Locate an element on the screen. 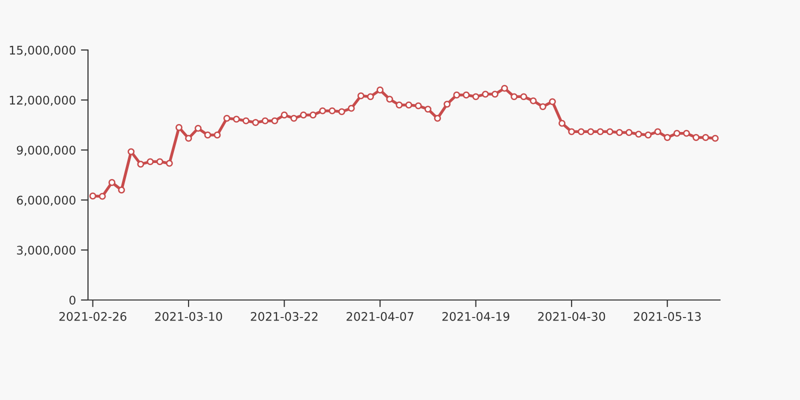 The width and height of the screenshot is (800, 400). y-tick-label: 15,000,000 is located at coordinates (43, 51).